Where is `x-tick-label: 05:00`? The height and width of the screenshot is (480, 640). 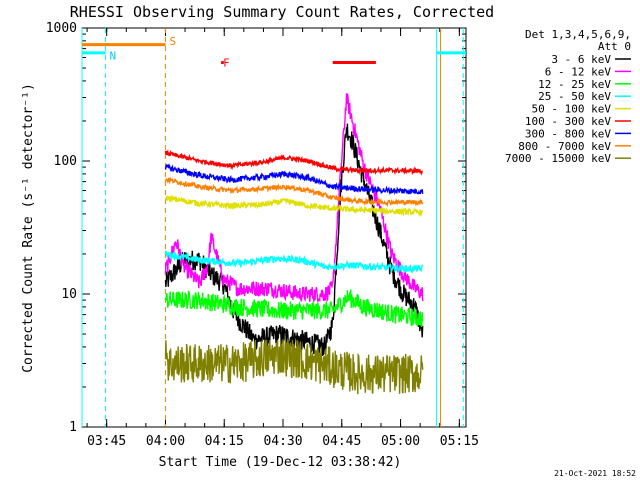
x-tick-label: 05:00 is located at coordinates (400, 441).